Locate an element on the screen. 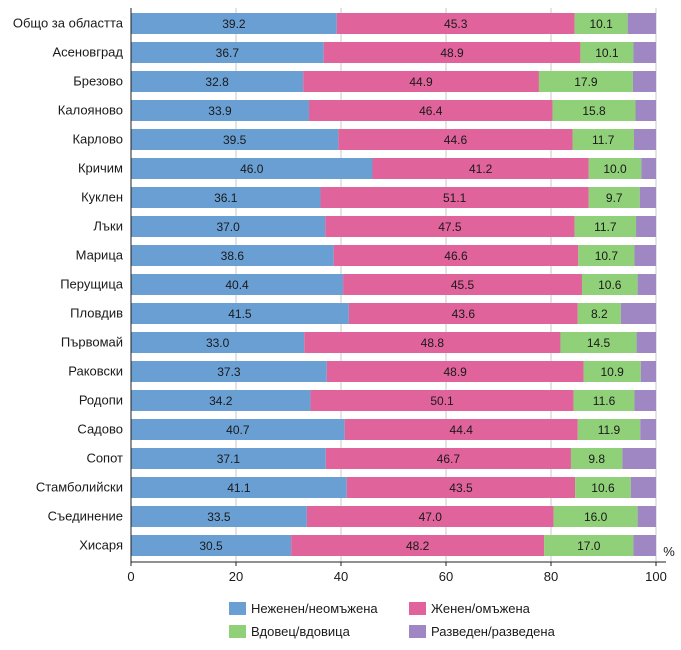 Image resolution: width=681 pixels, height=650 pixels. category-label: Калояново is located at coordinates (90, 110).